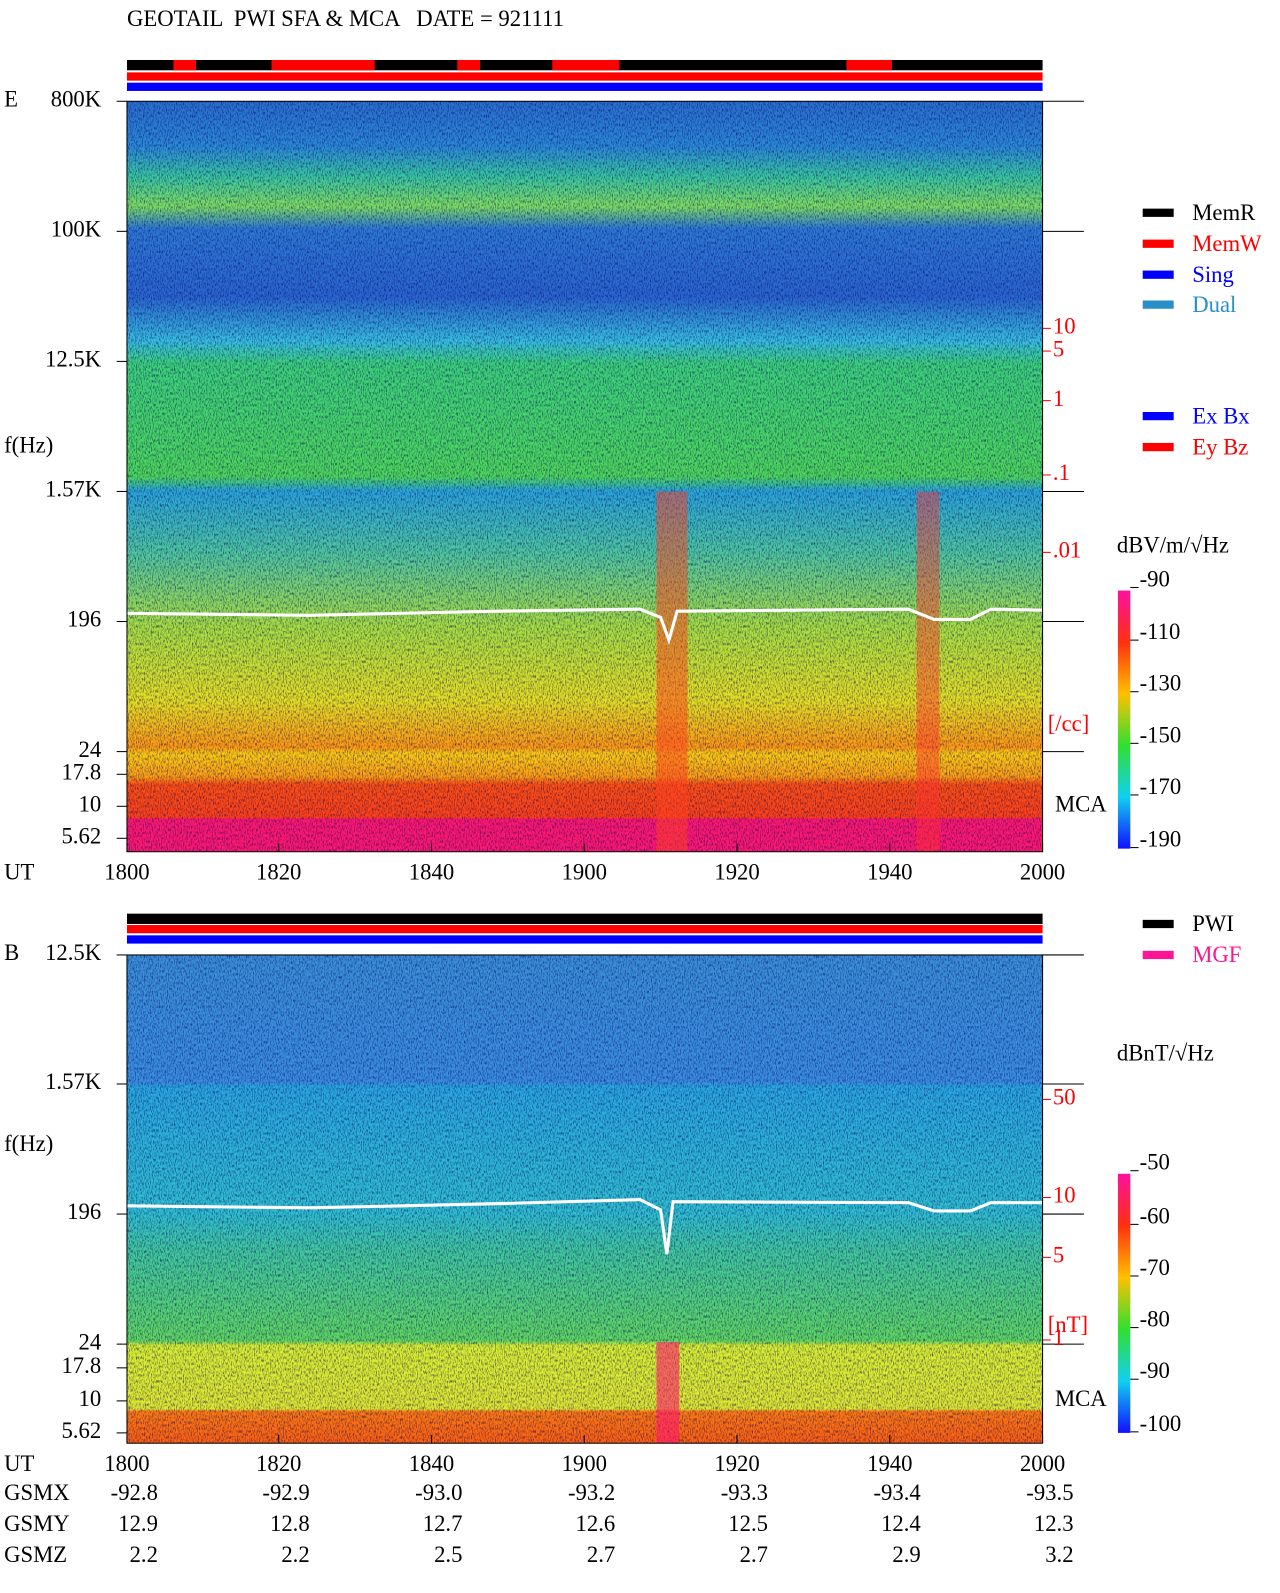 The height and width of the screenshot is (1593, 1280). Describe the element at coordinates (1213, 274) in the screenshot. I see `legend-label: Sing` at that location.